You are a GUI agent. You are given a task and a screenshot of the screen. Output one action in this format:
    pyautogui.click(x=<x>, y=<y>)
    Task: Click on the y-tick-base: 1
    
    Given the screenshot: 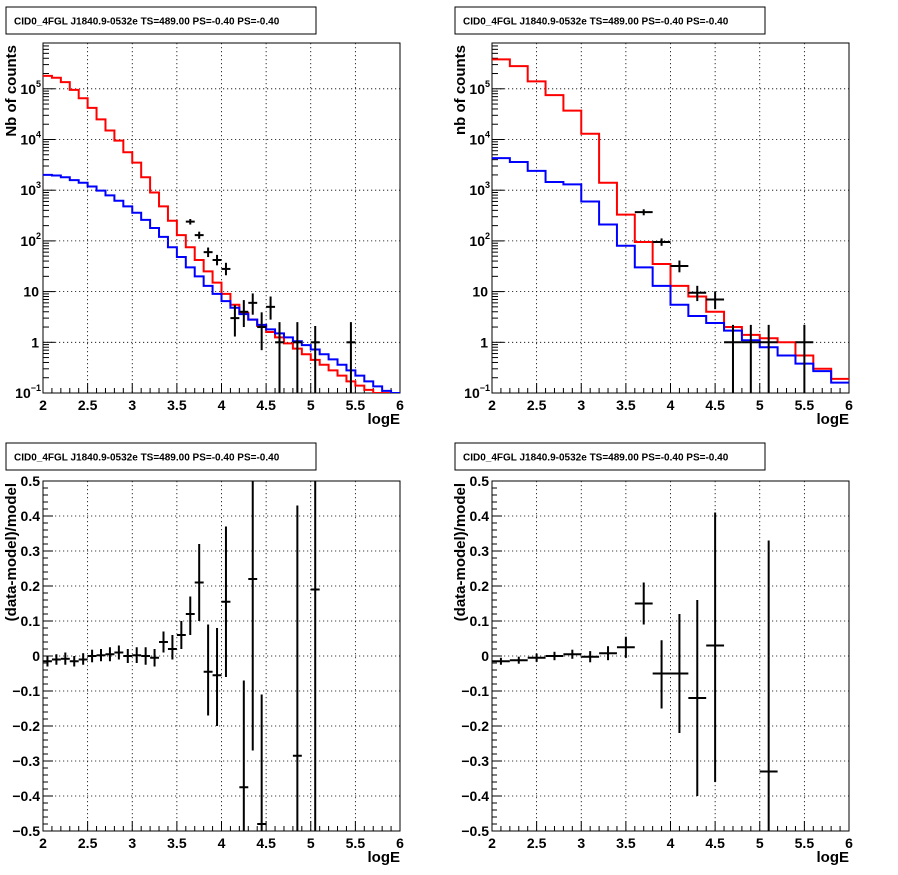 What is the action you would take?
    pyautogui.click(x=35, y=342)
    